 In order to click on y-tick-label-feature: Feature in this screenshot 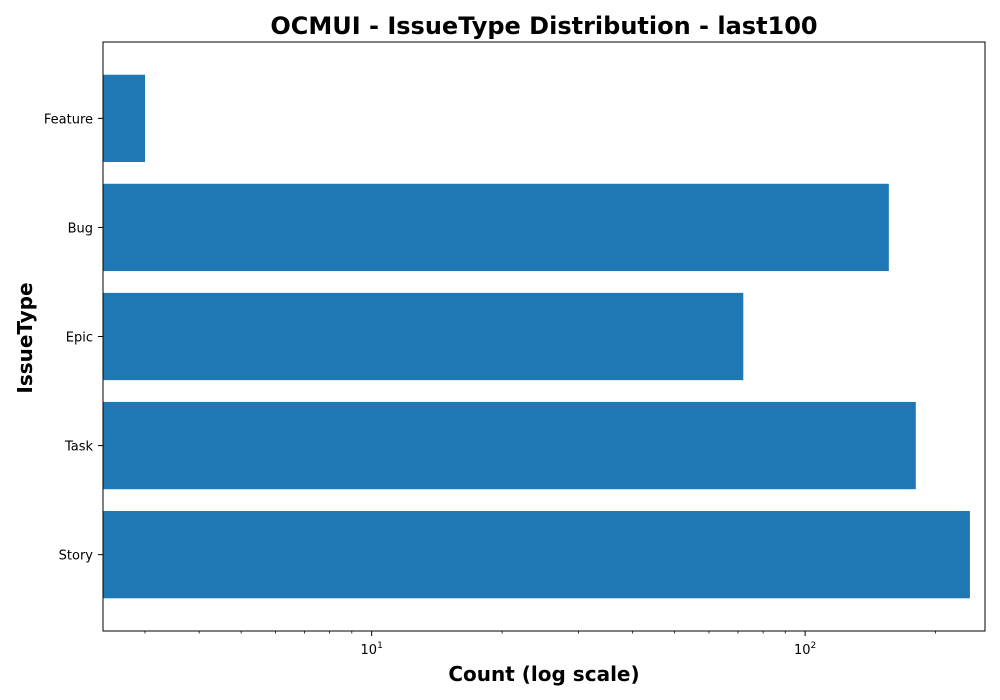, I will do `click(68, 119)`.